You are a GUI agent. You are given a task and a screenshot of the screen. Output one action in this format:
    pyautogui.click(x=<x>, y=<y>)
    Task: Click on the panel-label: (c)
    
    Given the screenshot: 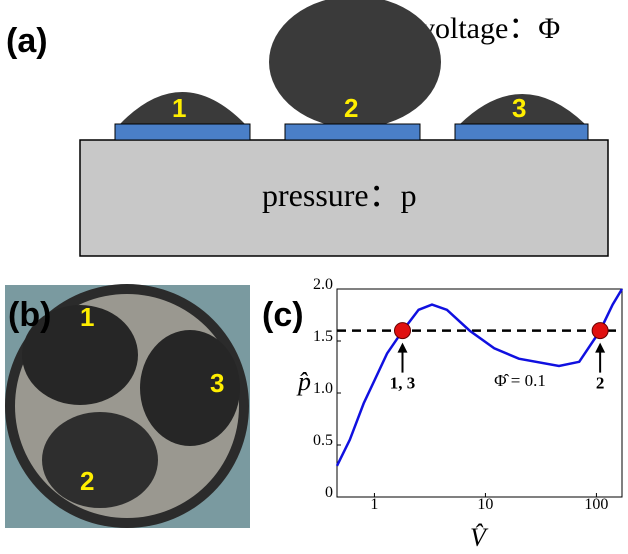 What is the action you would take?
    pyautogui.click(x=283, y=315)
    